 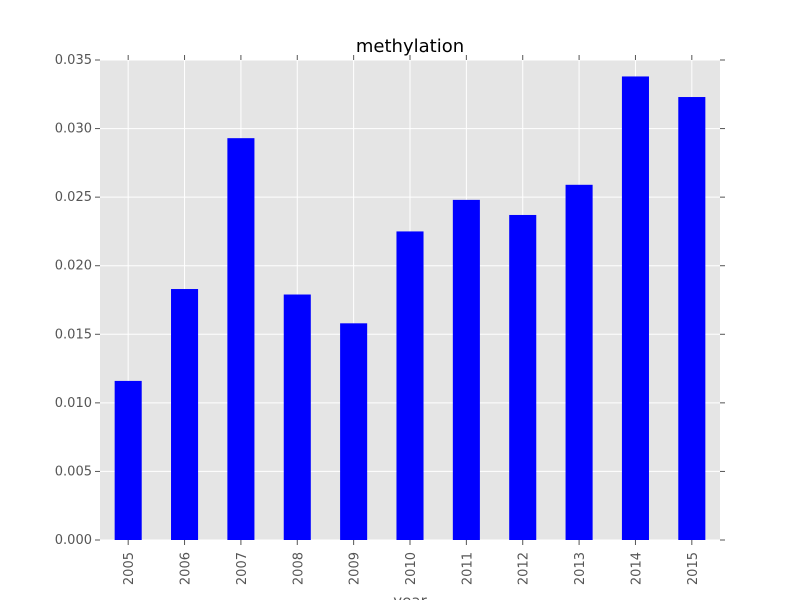 I want to click on chart-title: methylation, so click(x=410, y=46).